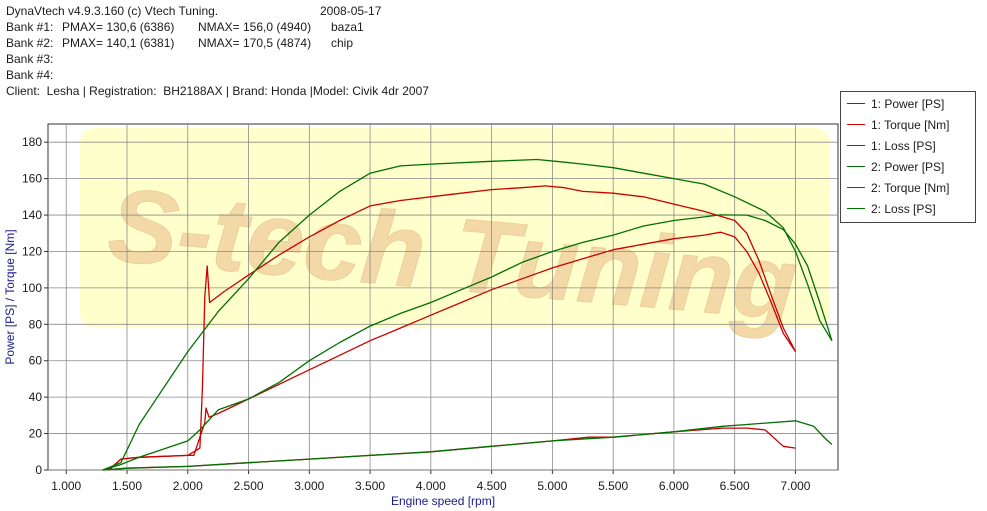 The image size is (987, 511). What do you see at coordinates (431, 486) in the screenshot?
I see `x-tick-label: 4.000` at bounding box center [431, 486].